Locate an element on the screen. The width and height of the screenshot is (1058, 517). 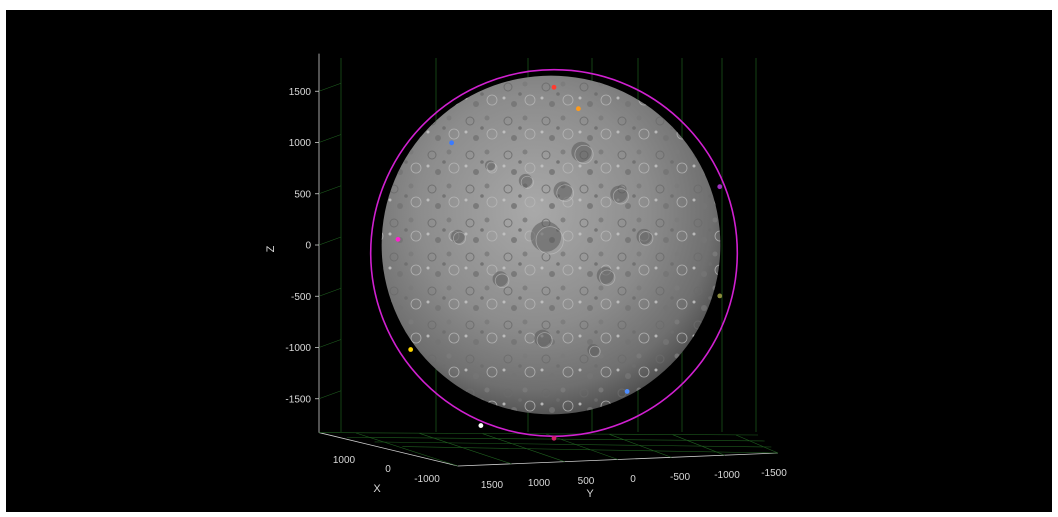
z-tick-label: 1000 is located at coordinates (300, 143).